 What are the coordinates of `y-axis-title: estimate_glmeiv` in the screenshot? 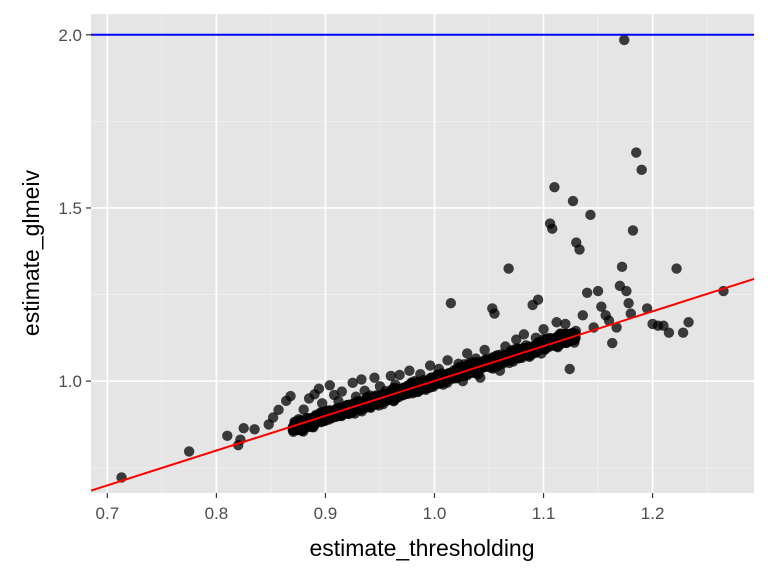 It's located at (31, 252).